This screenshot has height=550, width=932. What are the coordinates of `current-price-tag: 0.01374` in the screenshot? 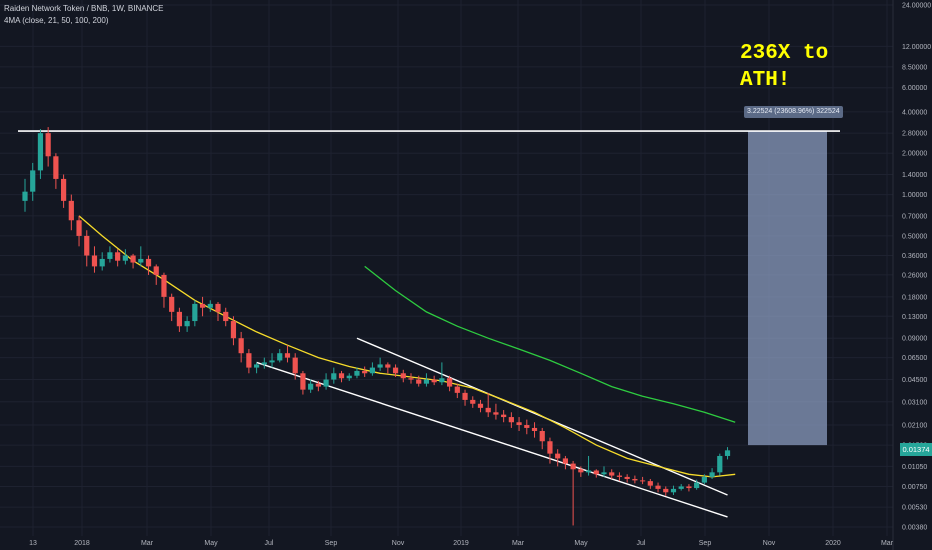 It's located at (916, 449).